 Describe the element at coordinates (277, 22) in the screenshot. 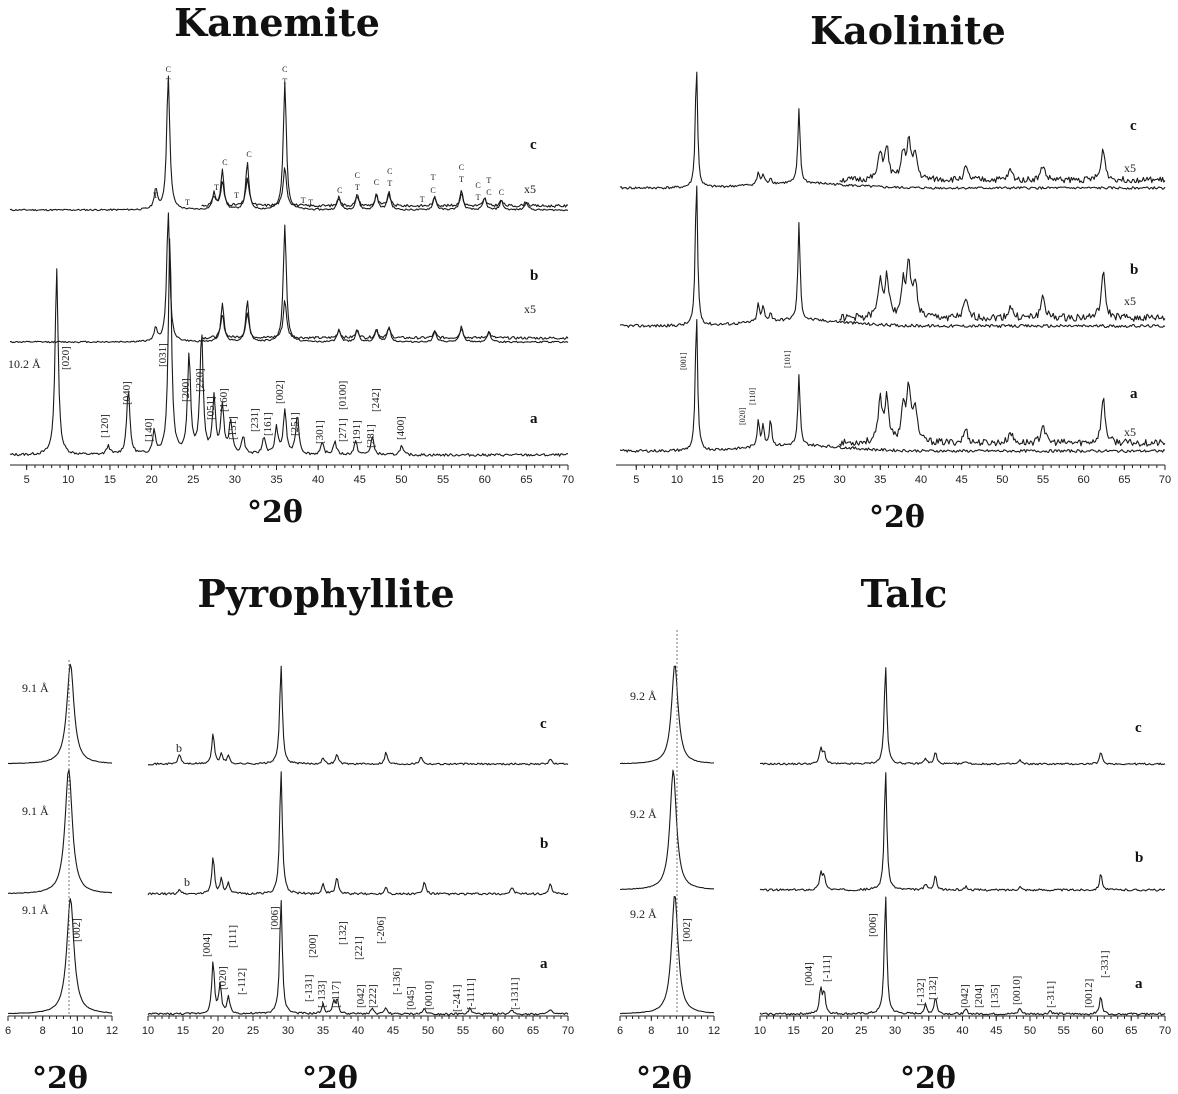

I see `panel-title: Kanemite` at that location.